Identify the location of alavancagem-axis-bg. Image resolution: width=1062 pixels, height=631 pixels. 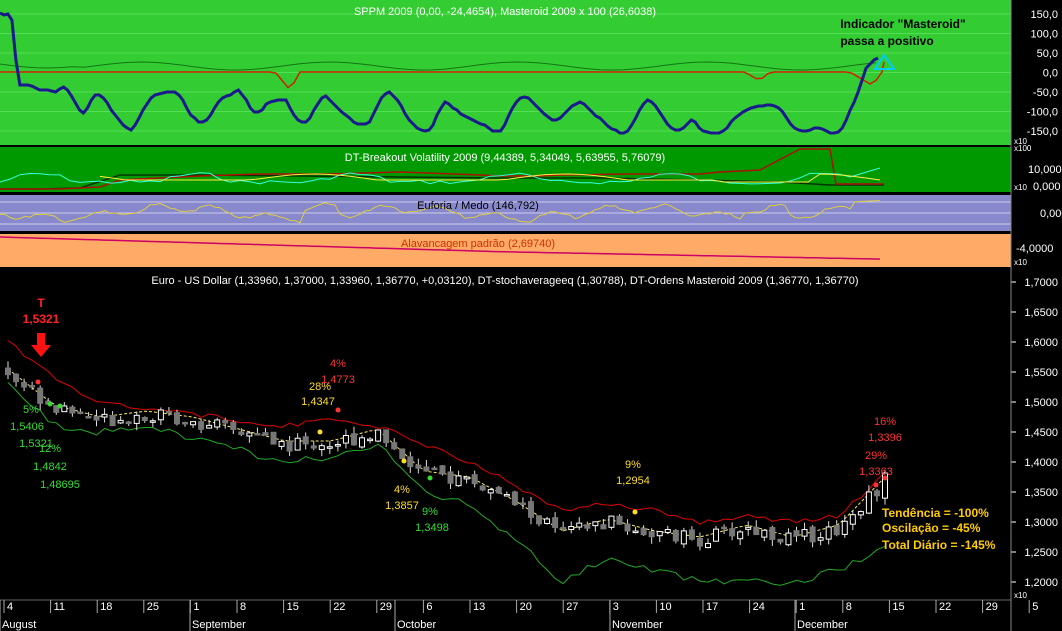
(1036, 250).